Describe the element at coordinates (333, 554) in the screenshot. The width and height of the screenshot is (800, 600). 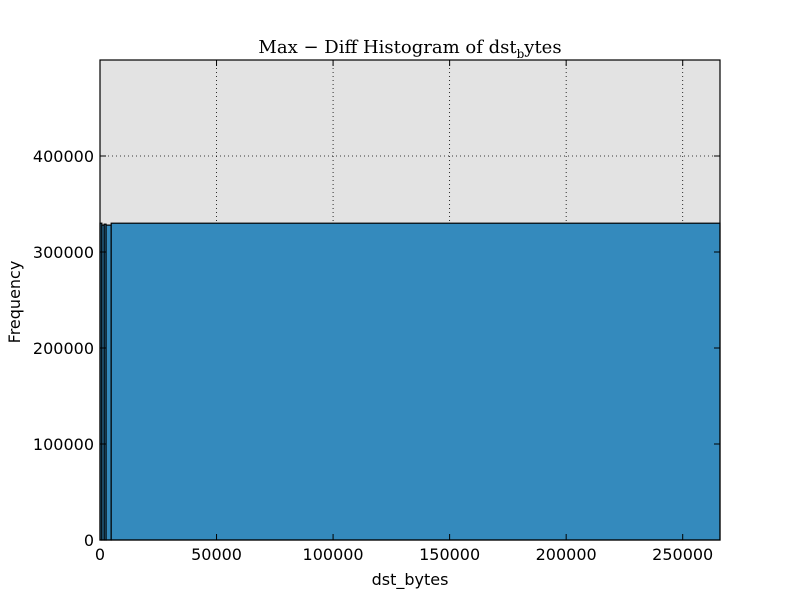
I see `x-tick-label-2: 100000` at that location.